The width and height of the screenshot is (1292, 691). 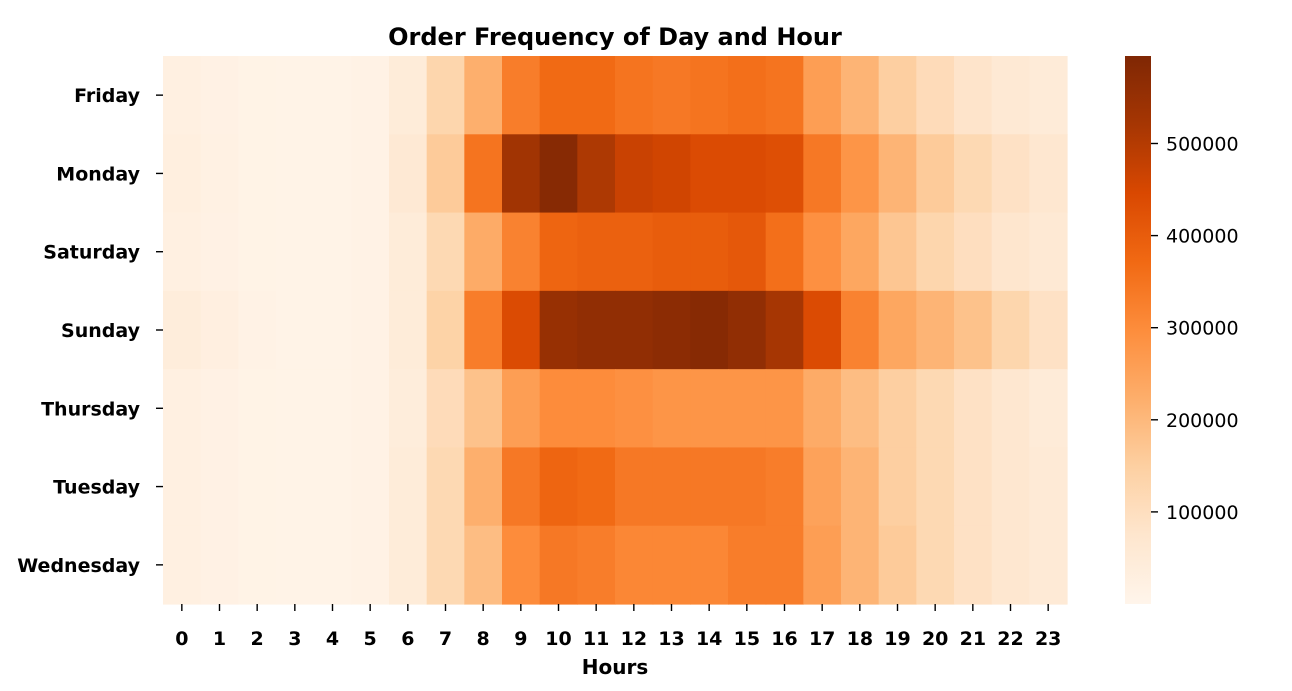 What do you see at coordinates (1048, 639) in the screenshot?
I see `x-tick-label: 23` at bounding box center [1048, 639].